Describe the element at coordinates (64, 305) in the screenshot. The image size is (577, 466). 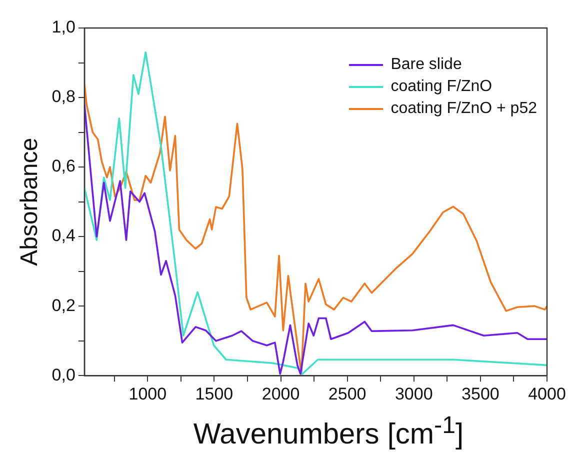
I see `y-tick-label: 0,2` at that location.